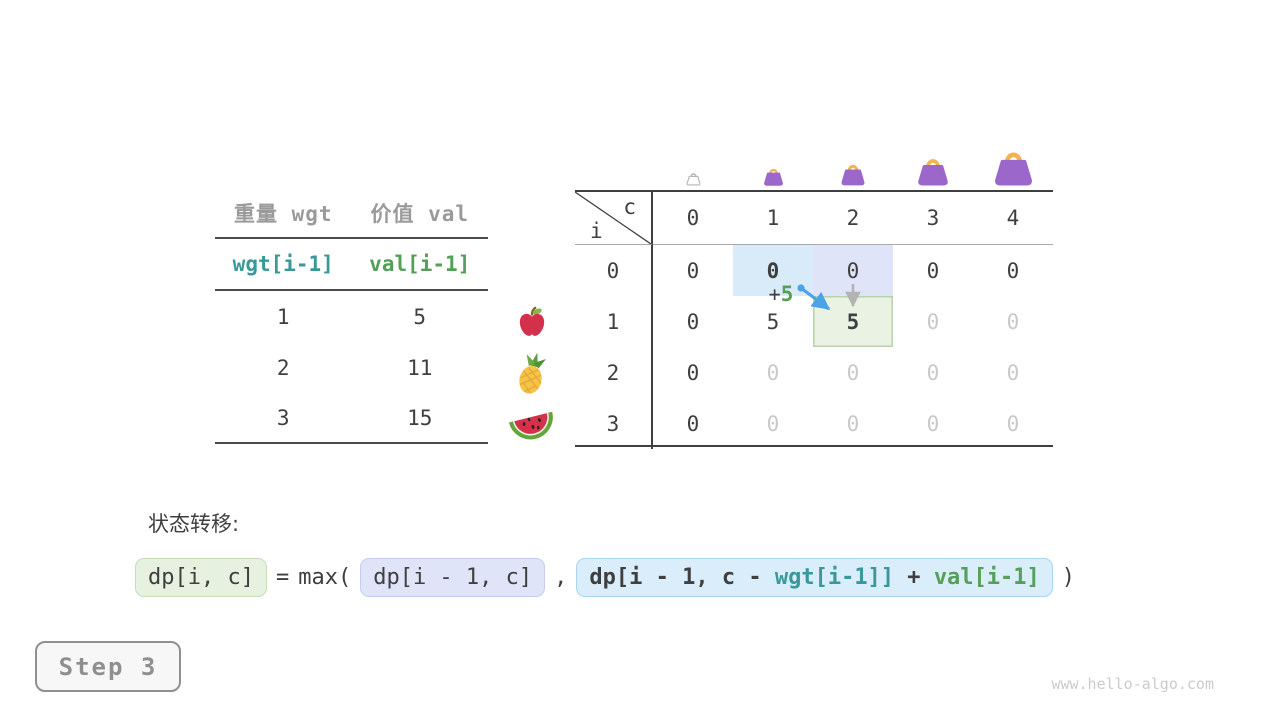  I want to click on comma: ,, so click(561, 577).